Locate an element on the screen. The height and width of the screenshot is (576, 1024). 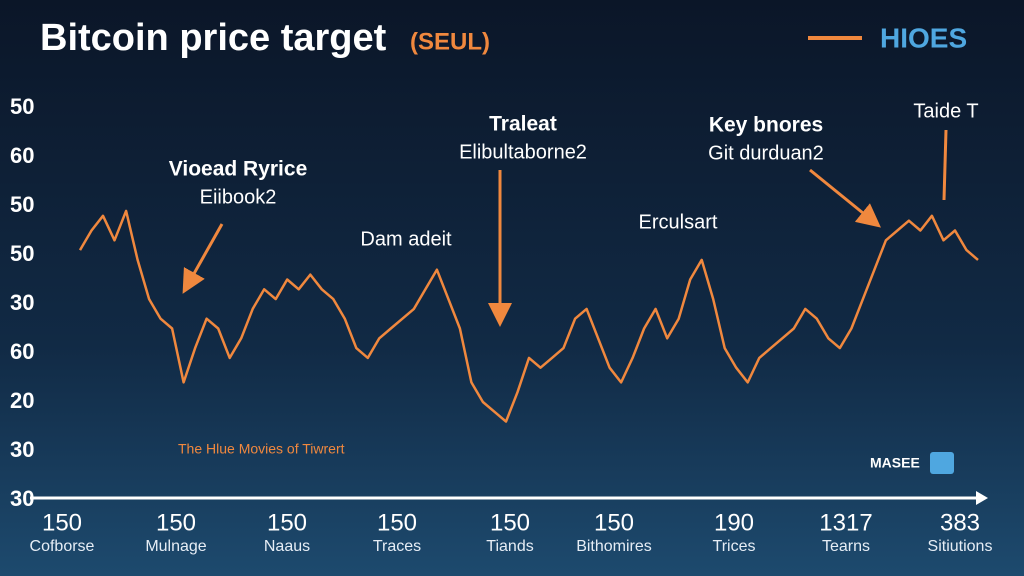
x-axis-arrow is located at coordinates (982, 498).